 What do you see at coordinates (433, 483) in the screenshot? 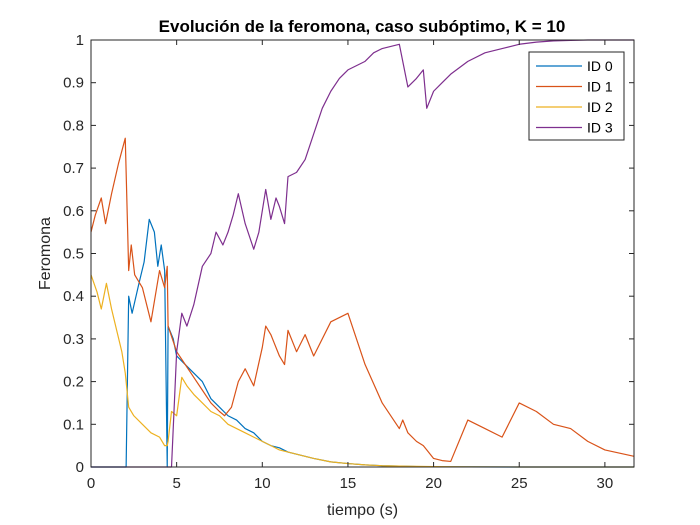
I see `x-tick-label: 20` at bounding box center [433, 483].